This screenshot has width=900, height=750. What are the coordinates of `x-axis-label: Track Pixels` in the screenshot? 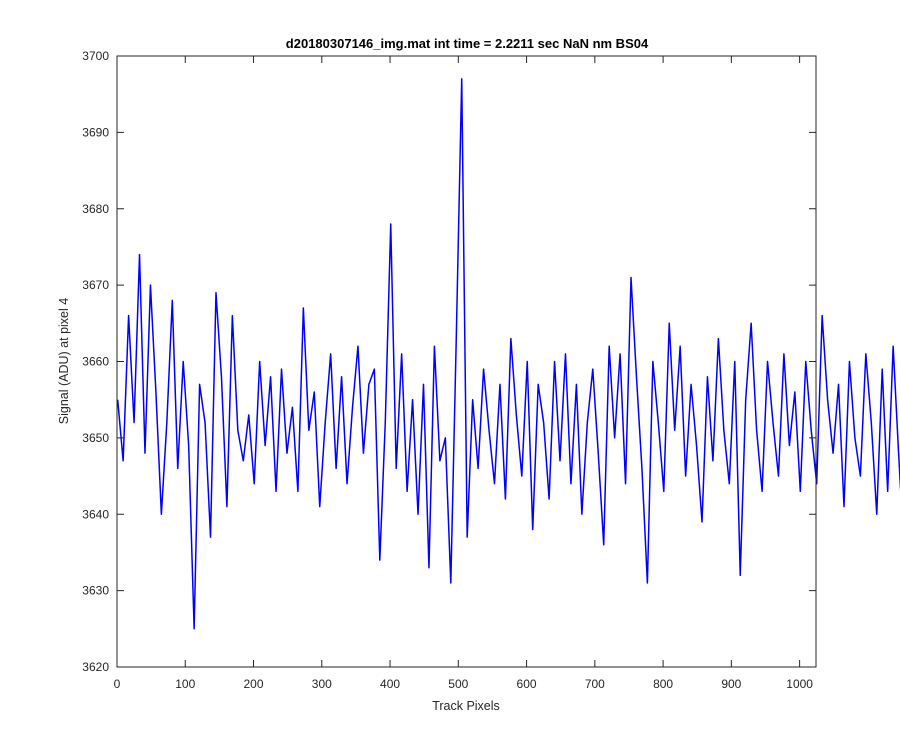 It's located at (466, 706).